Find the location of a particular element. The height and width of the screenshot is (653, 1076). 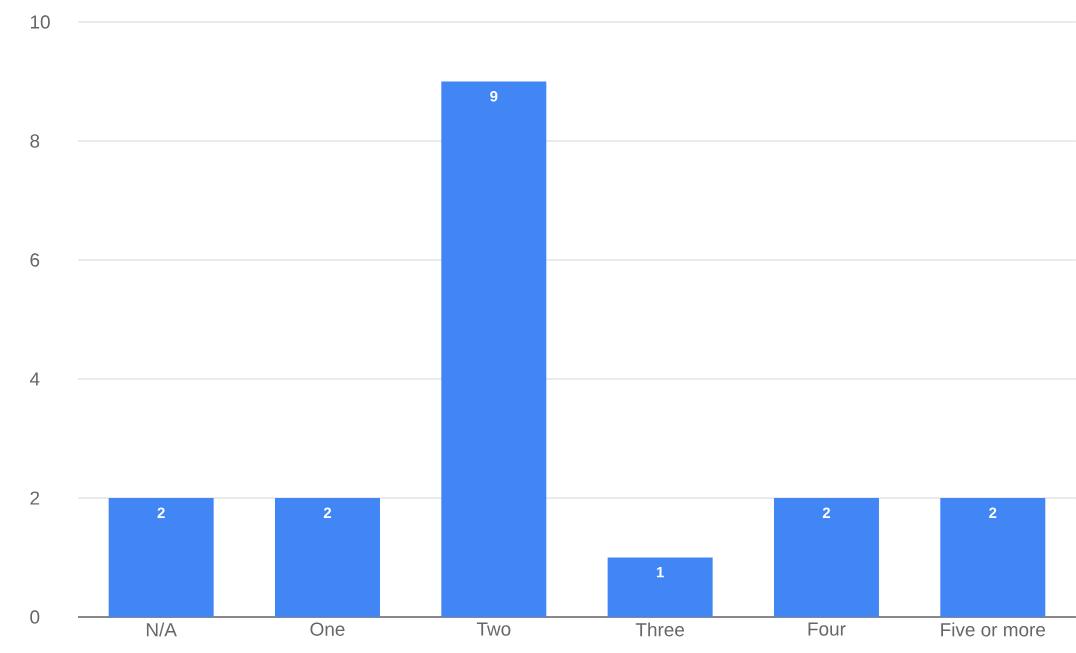

x-tick-label: One is located at coordinates (327, 629).